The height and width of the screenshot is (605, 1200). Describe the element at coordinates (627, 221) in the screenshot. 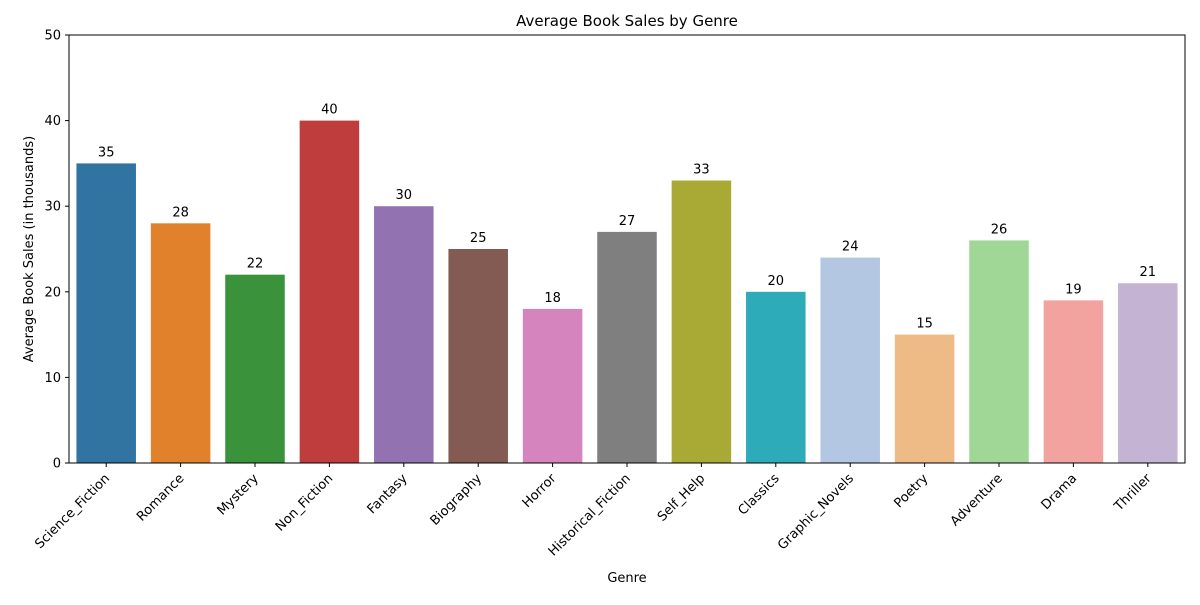

I see `data-label: 27` at that location.